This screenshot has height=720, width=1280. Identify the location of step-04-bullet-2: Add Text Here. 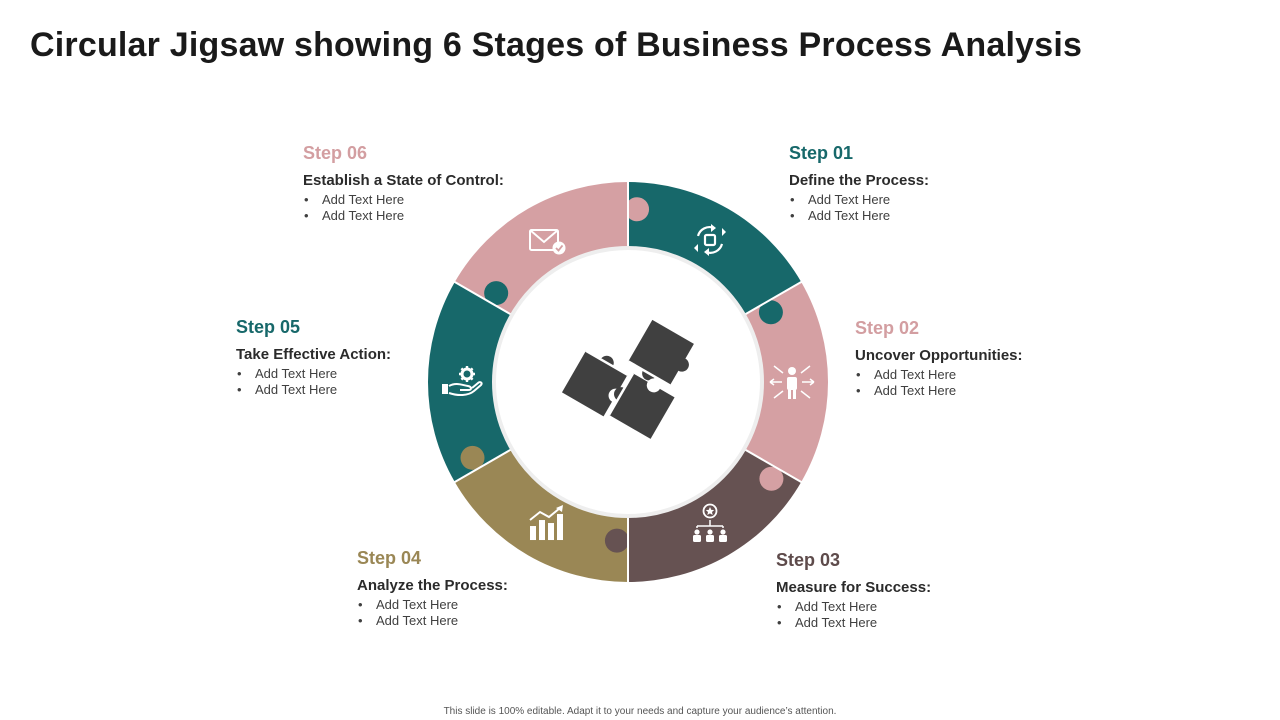
(432, 621).